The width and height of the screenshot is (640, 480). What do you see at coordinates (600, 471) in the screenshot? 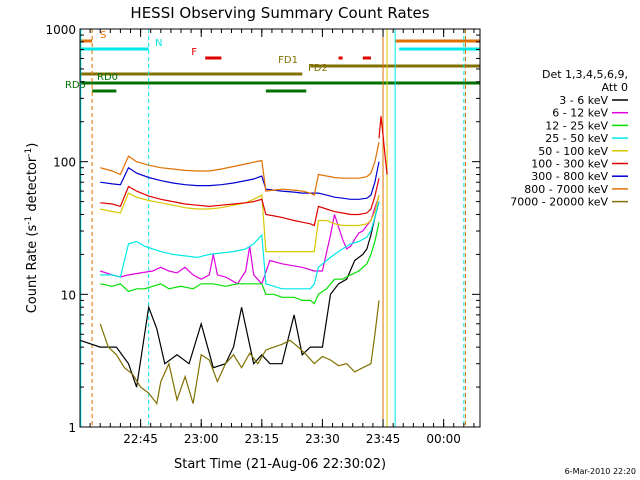
I see `footer-timestamp: 6-Mar-2010 22:20` at bounding box center [600, 471].